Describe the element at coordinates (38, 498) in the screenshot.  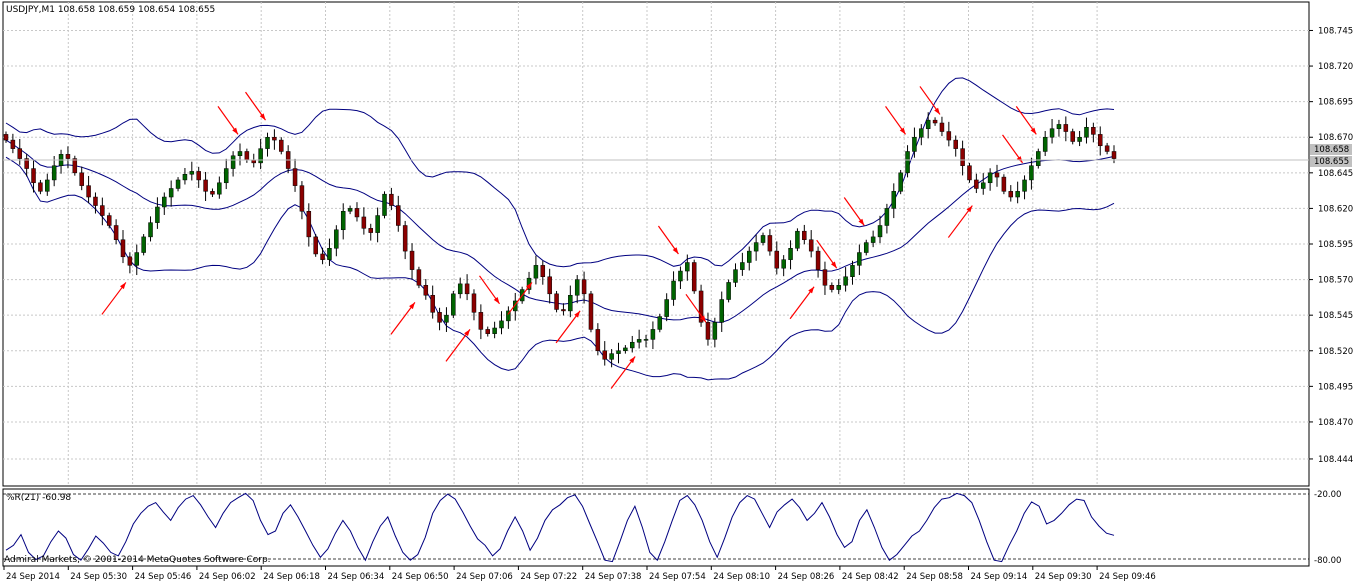
I see `wpr-header: %R(21) -60.98` at that location.